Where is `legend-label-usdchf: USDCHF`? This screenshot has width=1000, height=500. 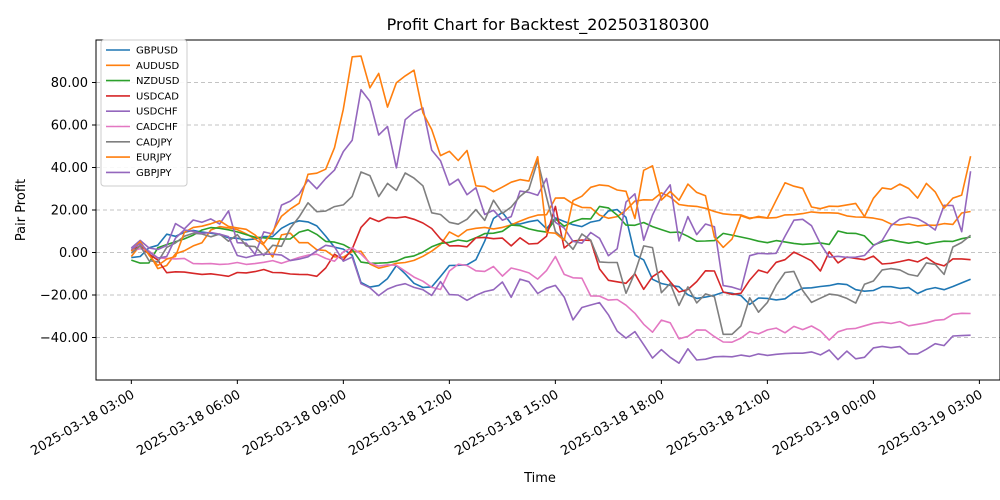
legend-label-usdchf: USDCHF is located at coordinates (157, 112).